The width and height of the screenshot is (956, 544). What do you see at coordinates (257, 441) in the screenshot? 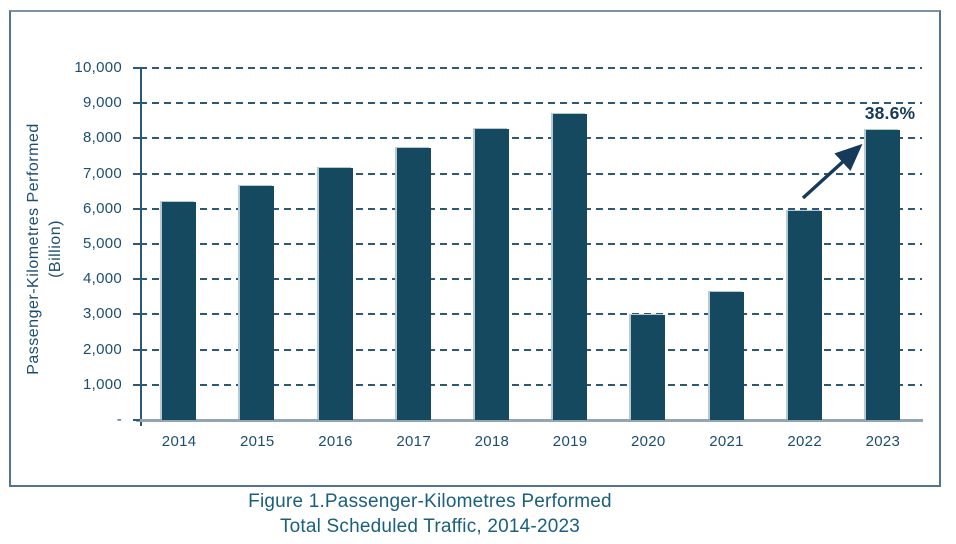
I see `x-tick-label-2015: 2015` at bounding box center [257, 441].